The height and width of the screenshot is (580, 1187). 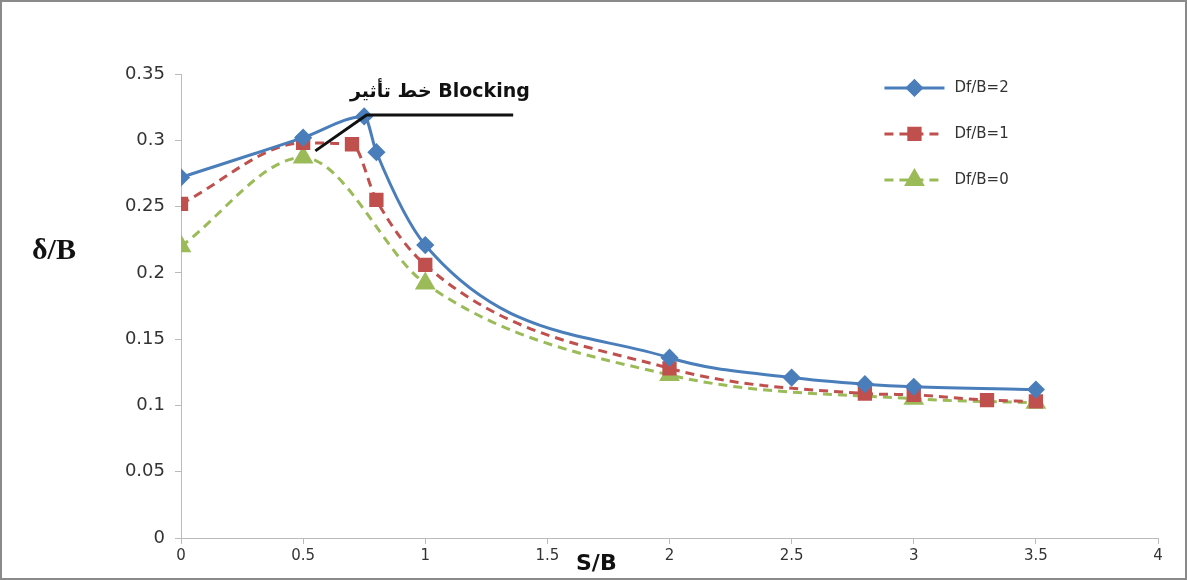 I want to click on y-tick-label: 0, so click(x=159, y=536).